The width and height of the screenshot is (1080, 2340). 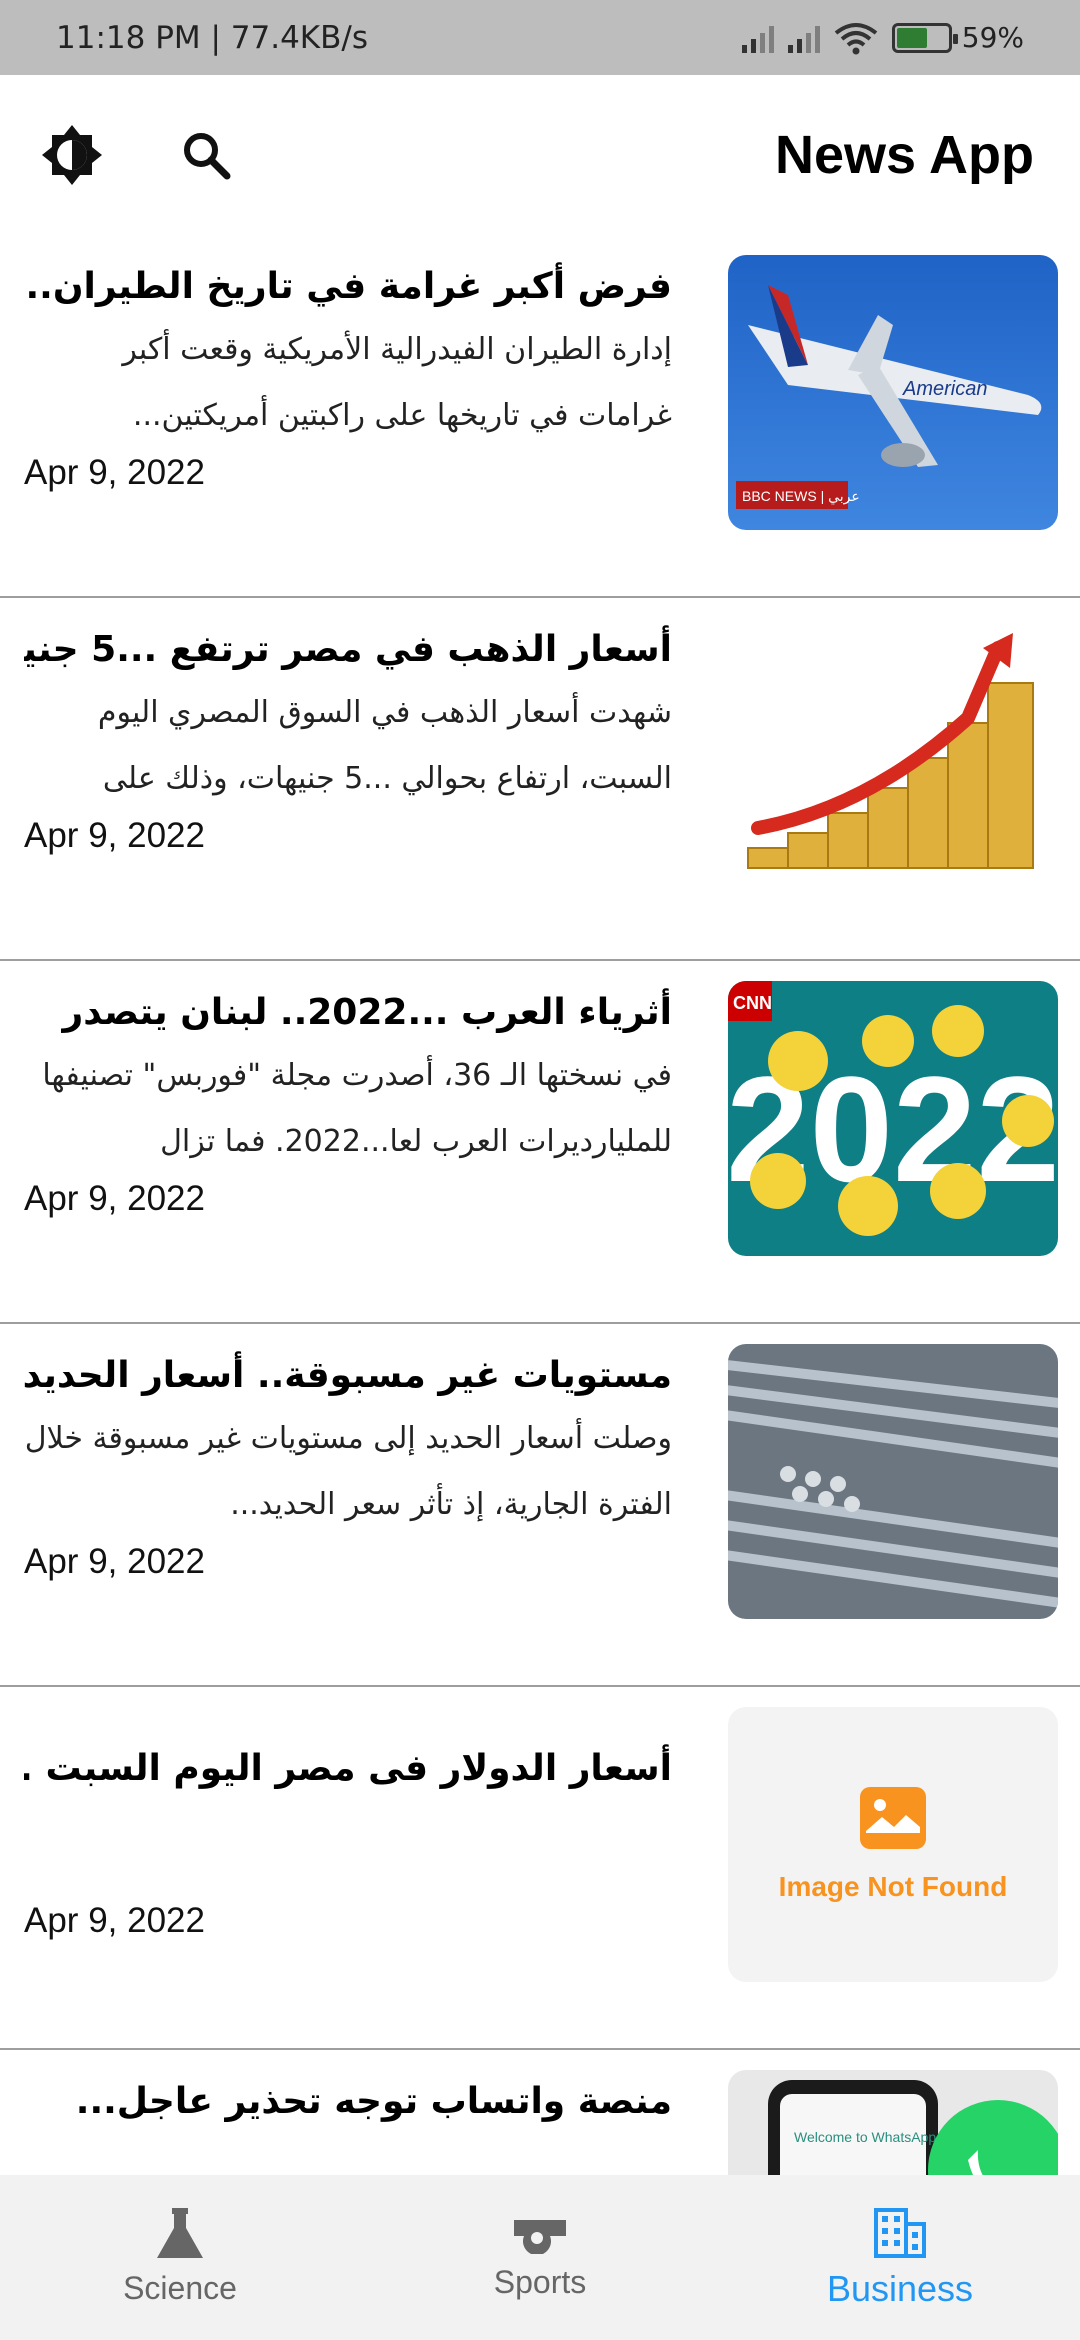 I want to click on news-thumbnail: Welcome to WhatsApp, so click(x=893, y=2122).